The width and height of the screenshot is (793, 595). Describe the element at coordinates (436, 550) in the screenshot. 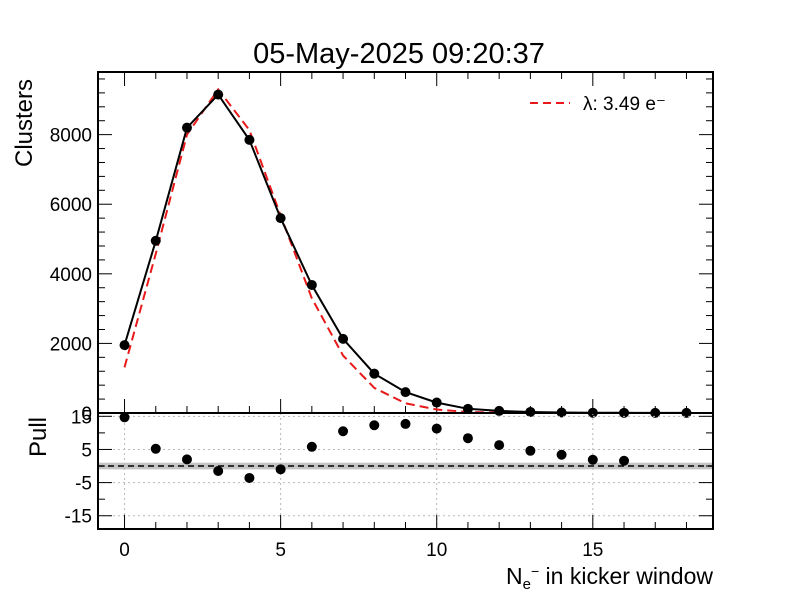

I see `x-tick-label: 10` at that location.